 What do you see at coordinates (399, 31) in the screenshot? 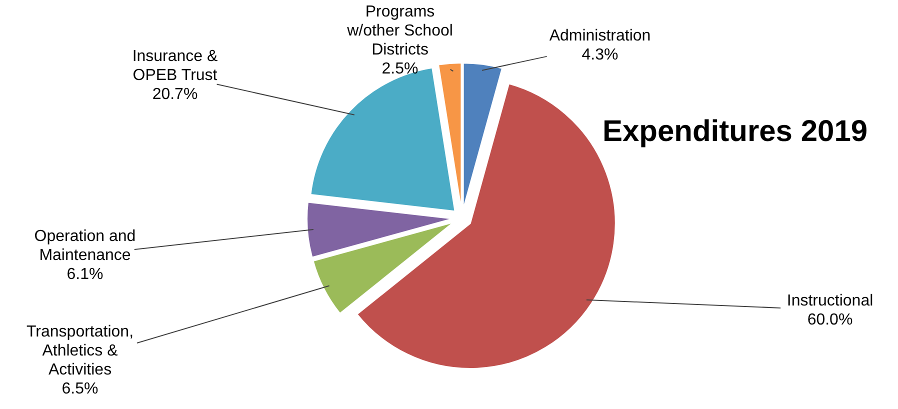
I see `slice-label: Programs w/other School Districts` at bounding box center [399, 31].